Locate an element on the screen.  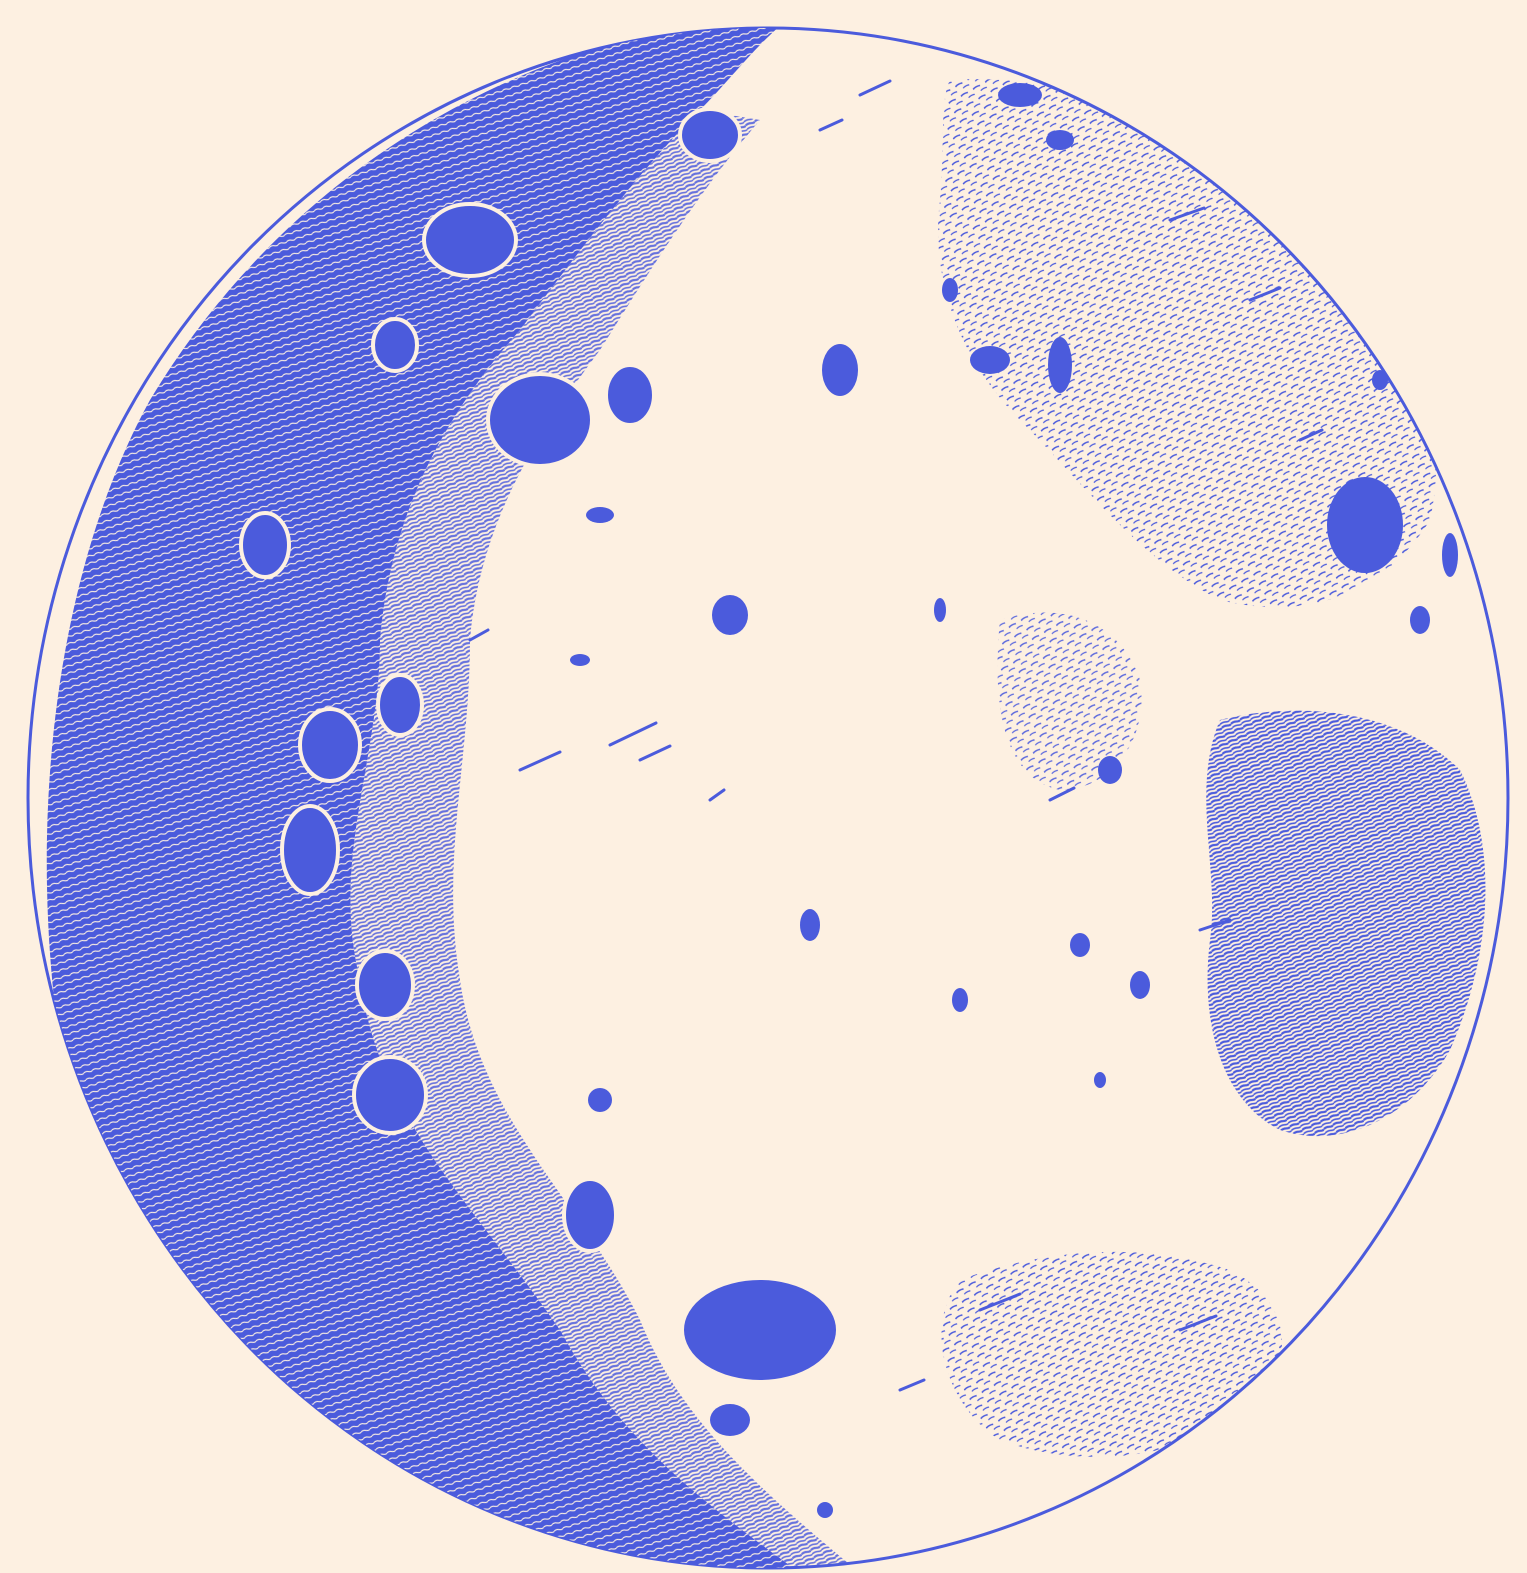
mare-right is located at coordinates (1346, 923).